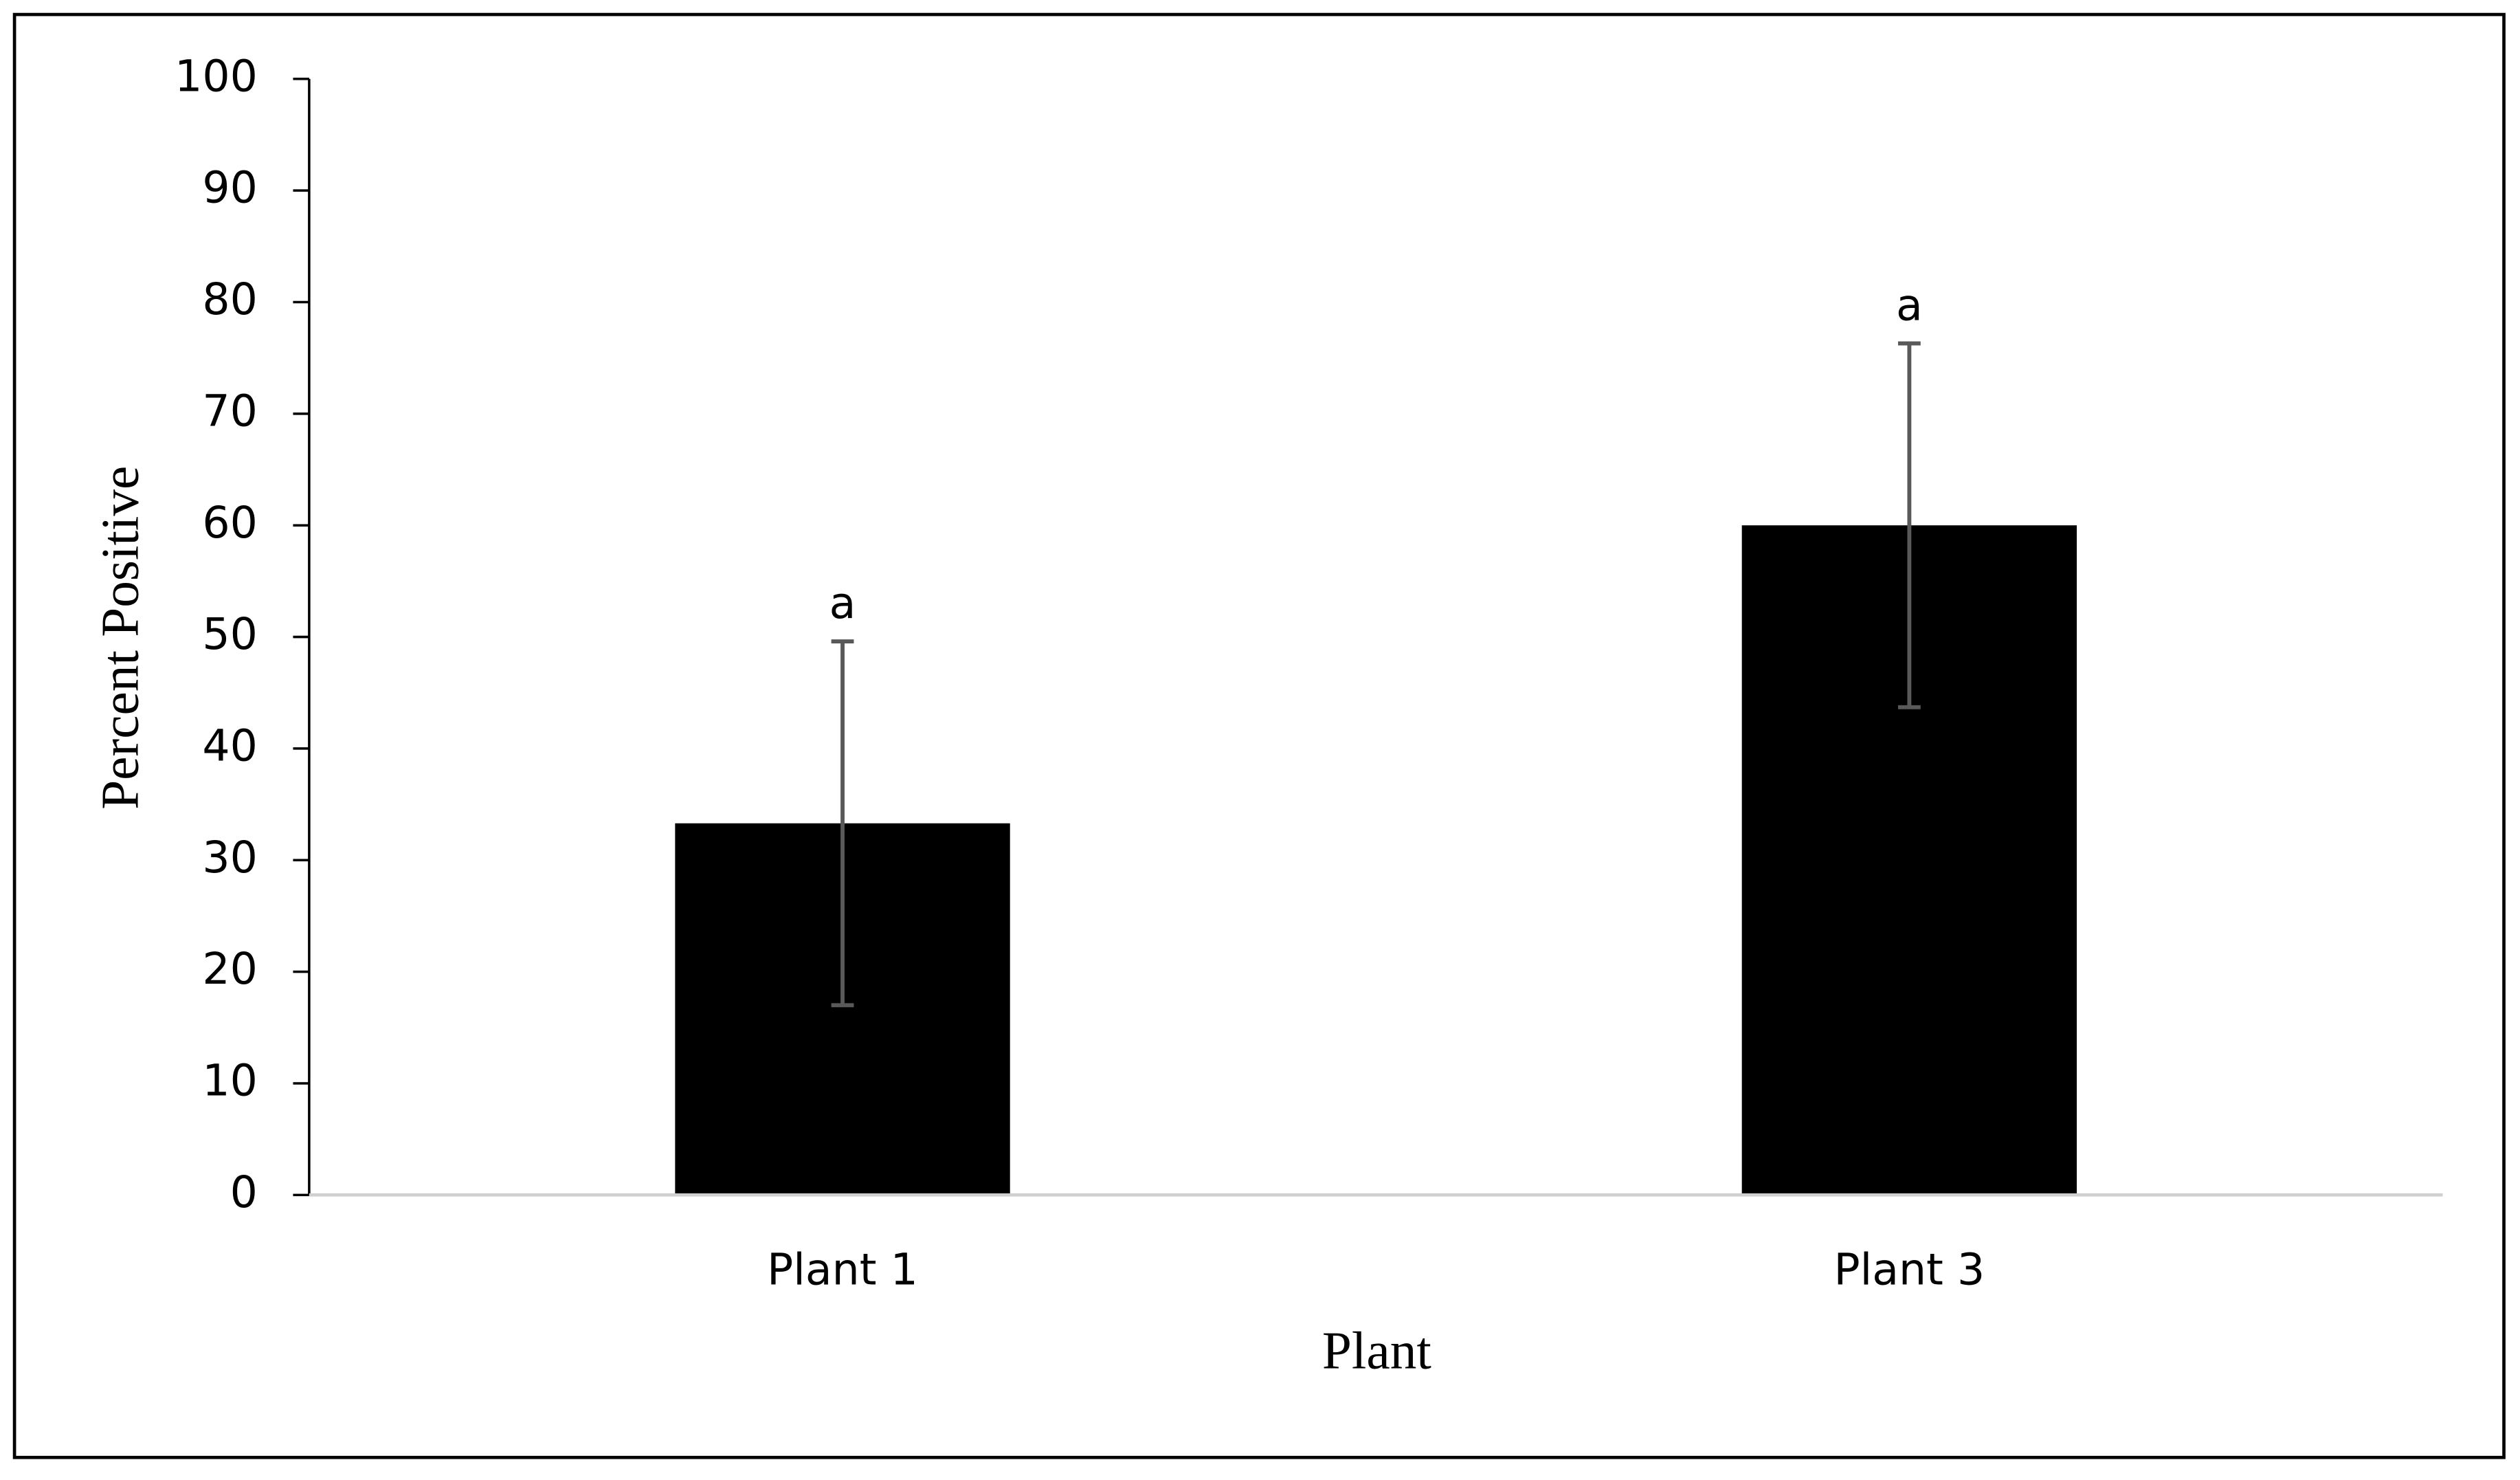 Image resolution: width=2520 pixels, height=1480 pixels. Describe the element at coordinates (229, 633) in the screenshot. I see `y-tick-label: 50` at that location.